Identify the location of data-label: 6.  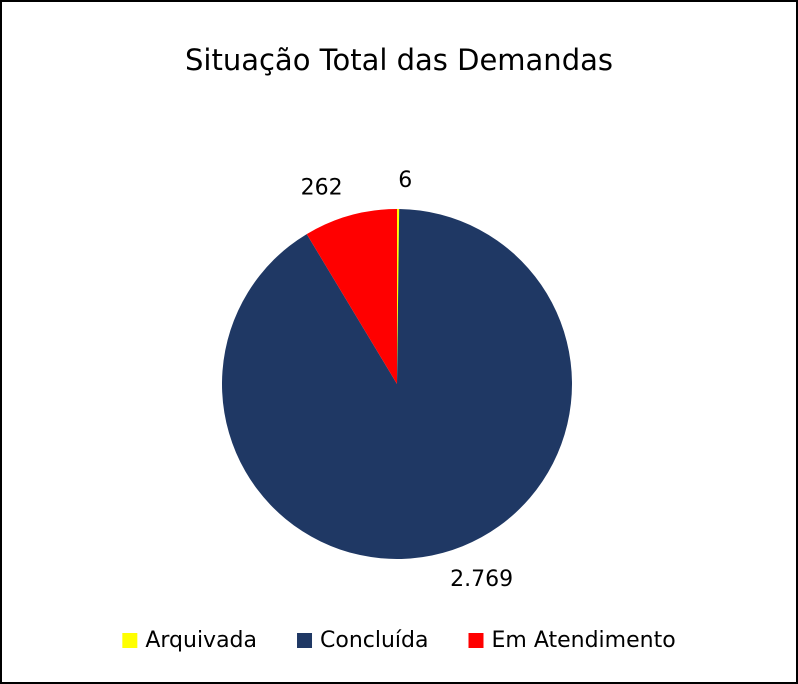
(405, 180).